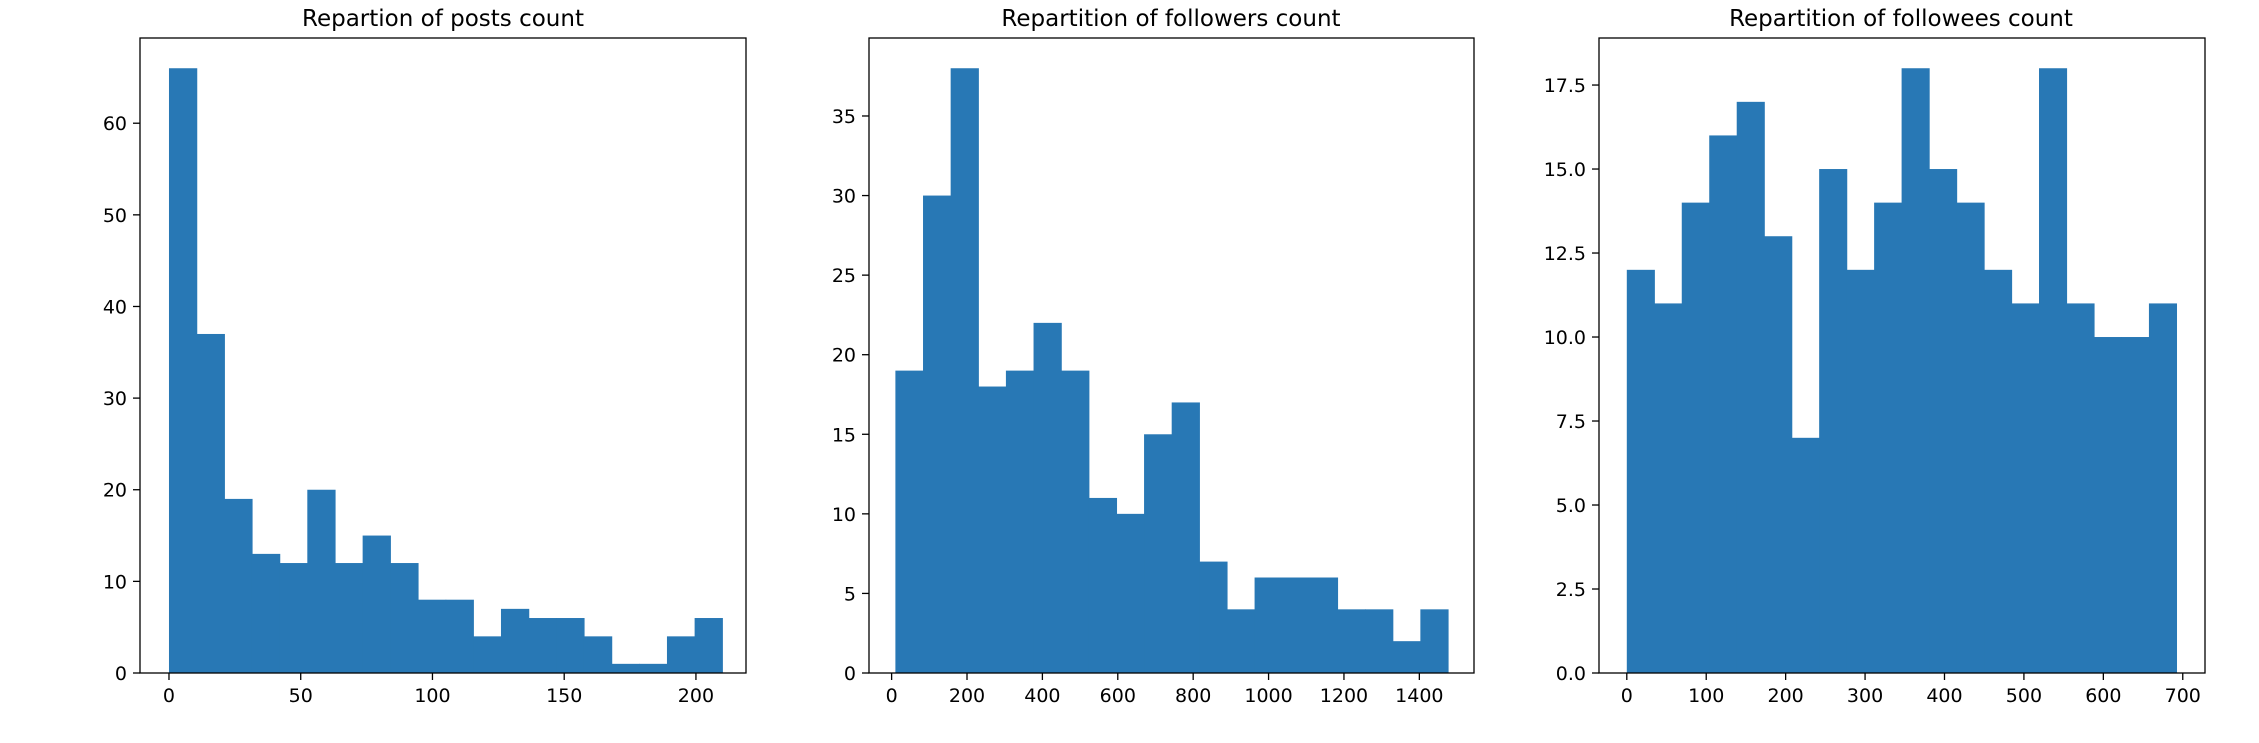  Describe the element at coordinates (1268, 696) in the screenshot. I see `x-tick-label: 1000` at that location.